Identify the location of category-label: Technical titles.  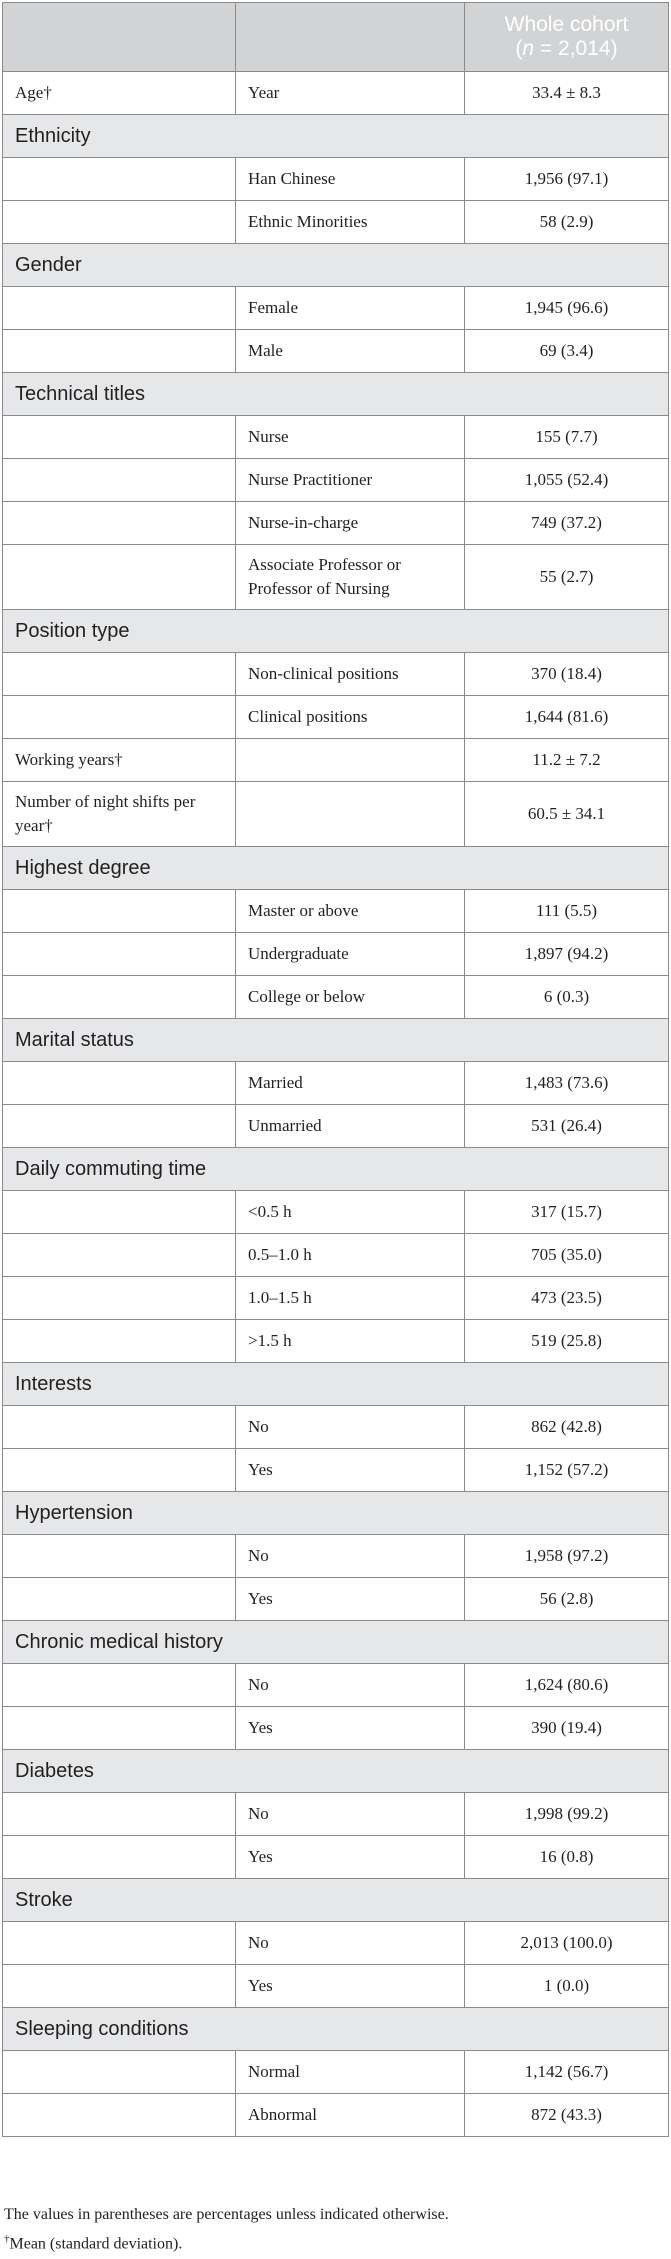
(335, 394).